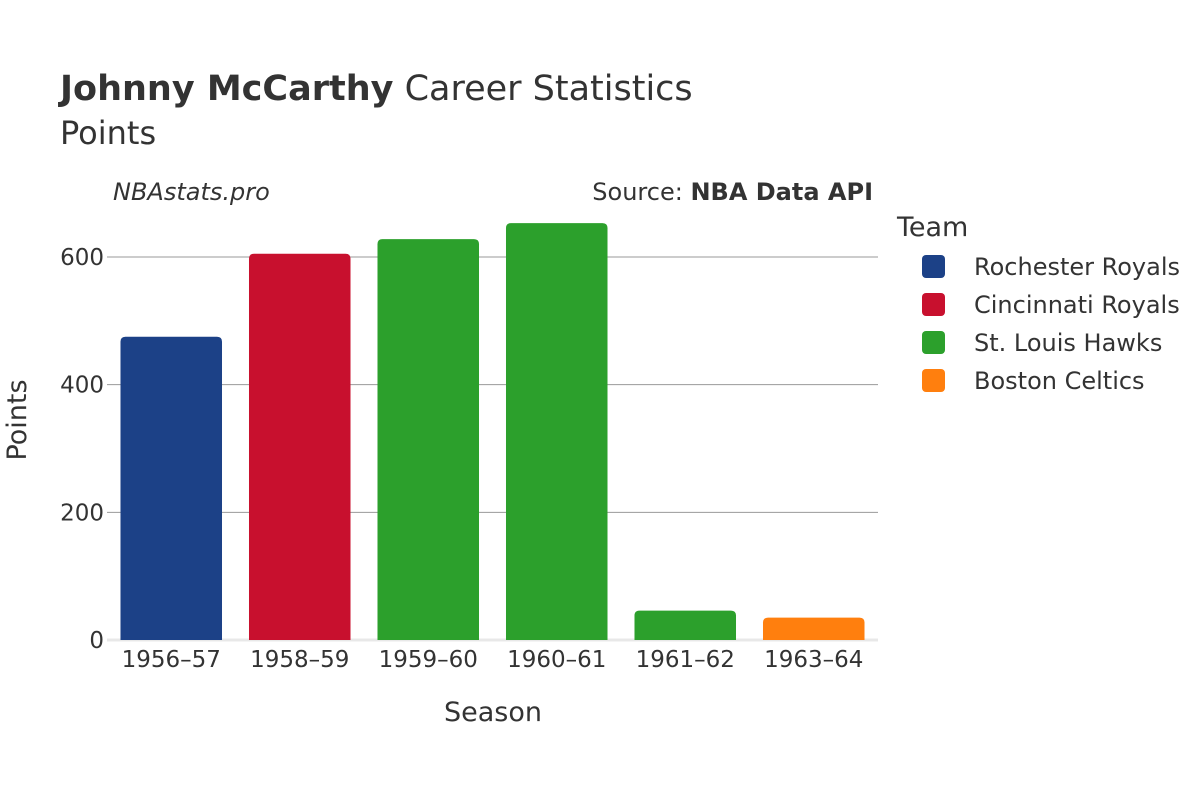 This screenshot has height=800, width=1200. Describe the element at coordinates (171, 488) in the screenshot. I see `bar-1956–57` at that location.